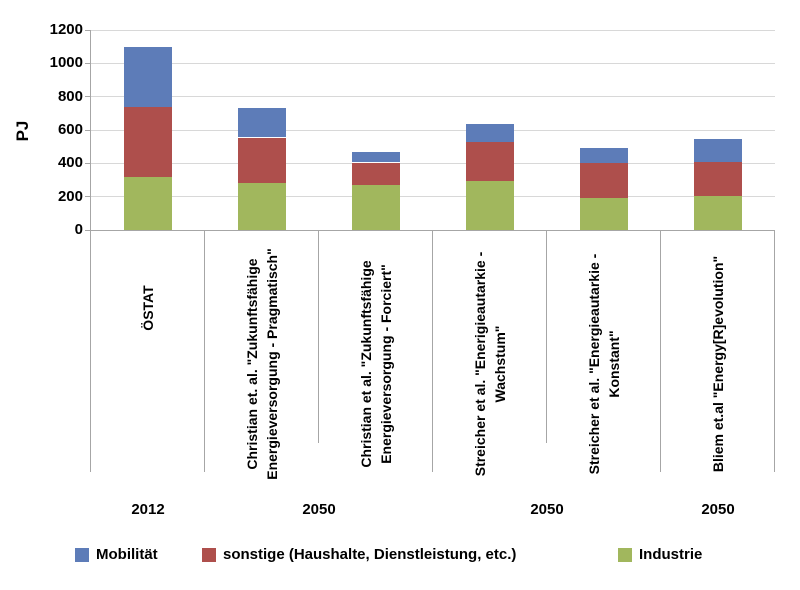  Describe the element at coordinates (78, 229) in the screenshot. I see `y-tick-label: 0` at that location.